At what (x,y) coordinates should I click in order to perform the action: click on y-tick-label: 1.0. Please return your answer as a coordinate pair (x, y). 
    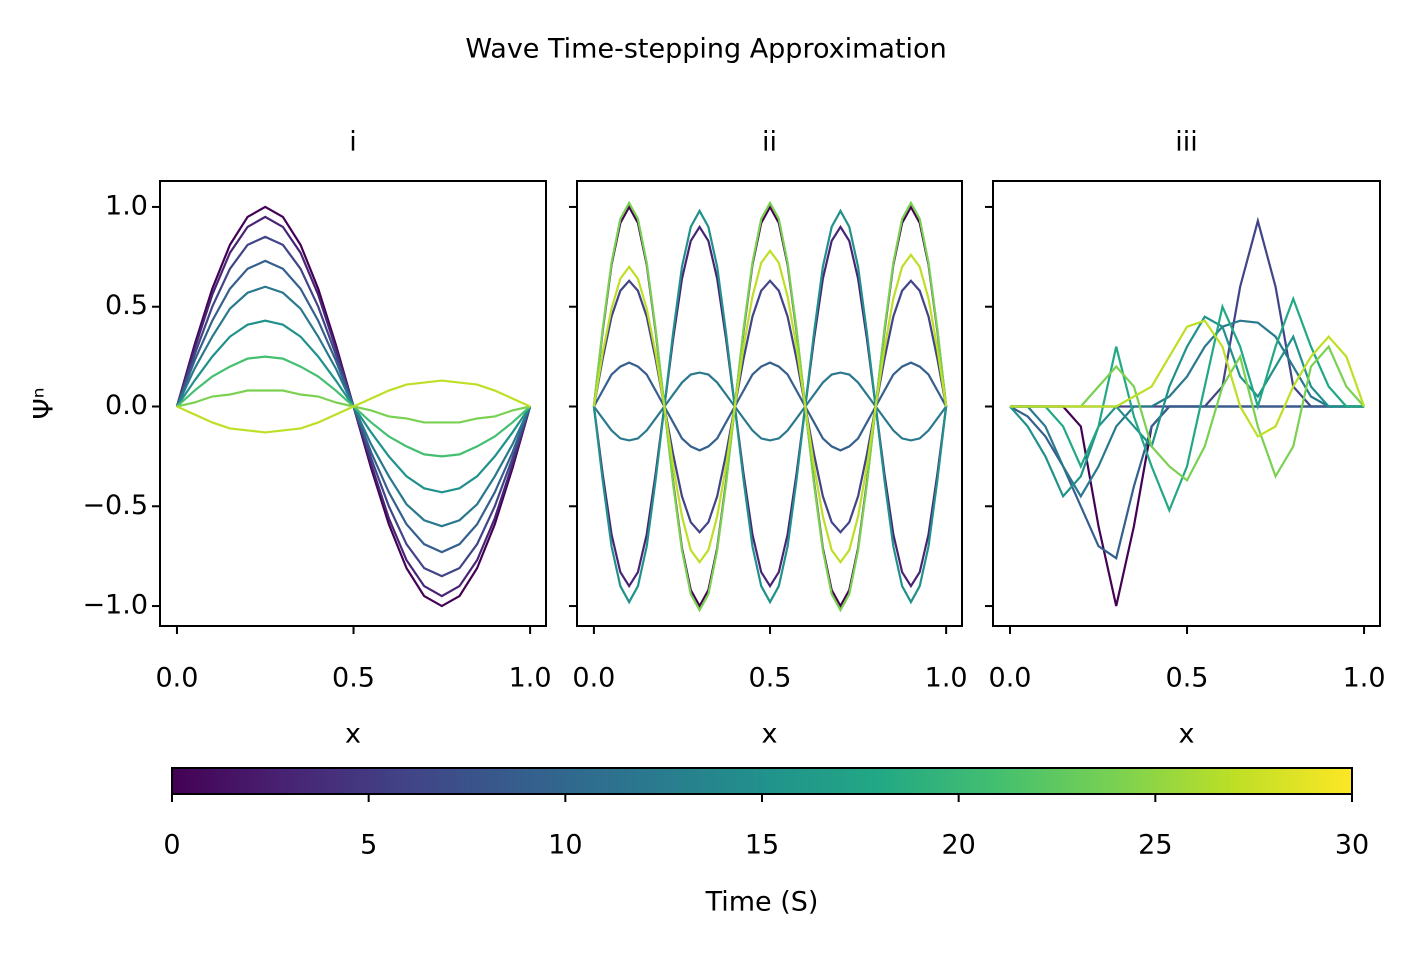
    Looking at the image, I should click on (126, 205).